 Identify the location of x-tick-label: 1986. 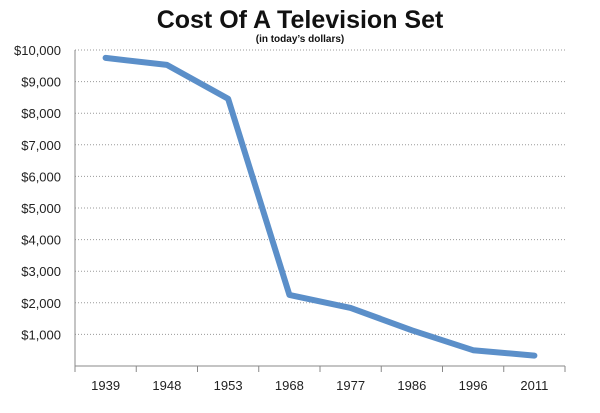
(411, 385).